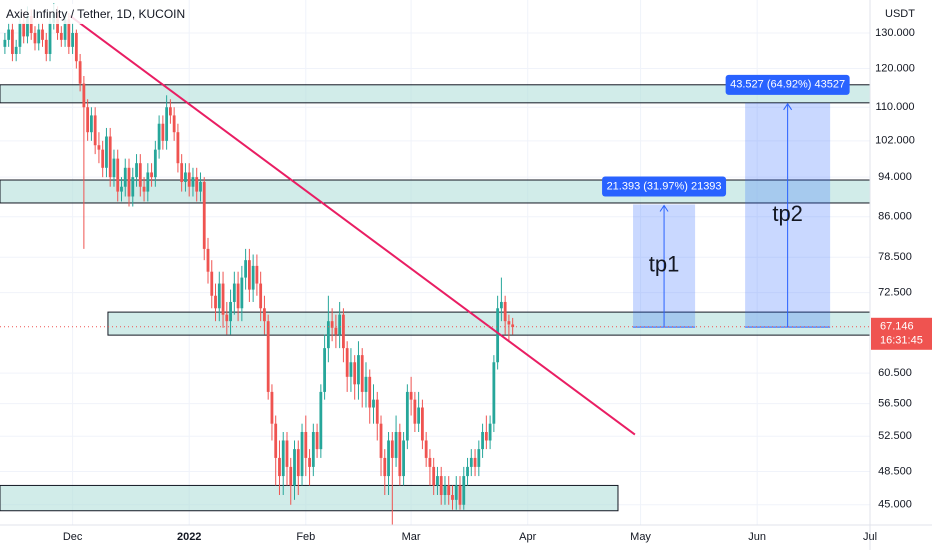 This screenshot has width=932, height=550. Describe the element at coordinates (901, 341) in the screenshot. I see `countdown-label: 16:31:45` at that location.